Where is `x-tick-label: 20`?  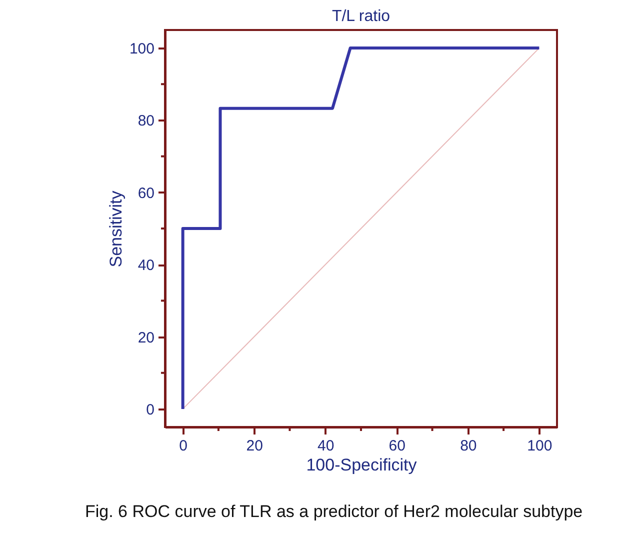
x-tick-label: 20 is located at coordinates (254, 446).